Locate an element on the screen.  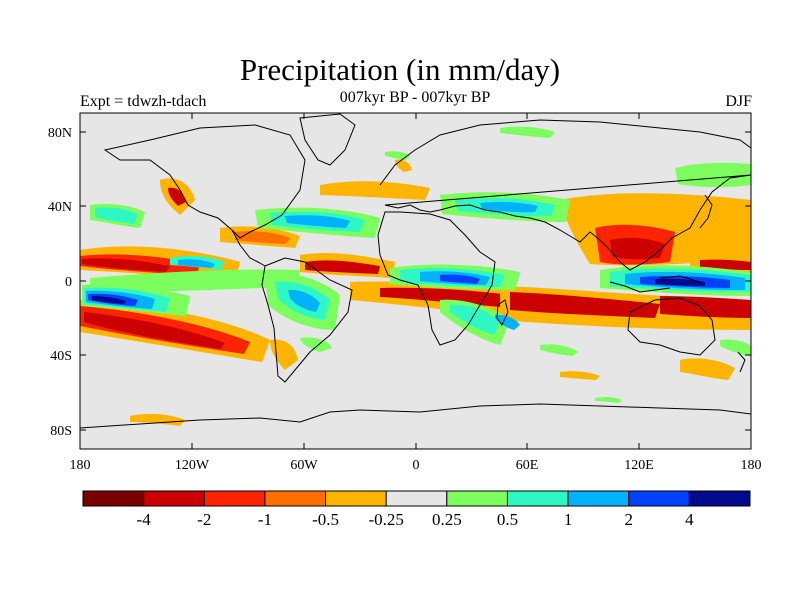
season-label: DJF is located at coordinates (738, 101).